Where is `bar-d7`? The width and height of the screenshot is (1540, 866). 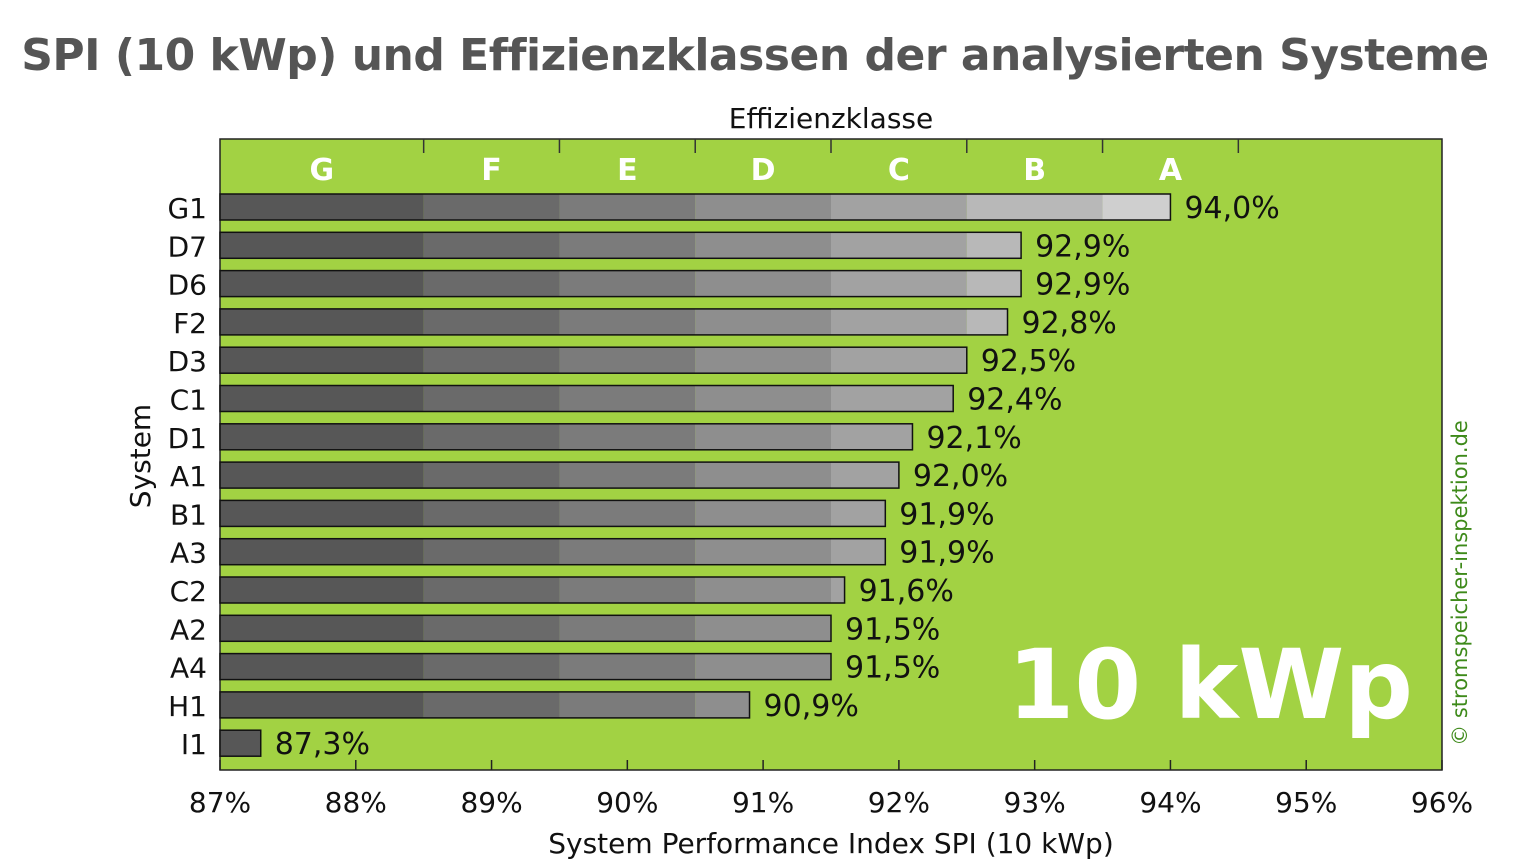
bar-d7 is located at coordinates (620, 245).